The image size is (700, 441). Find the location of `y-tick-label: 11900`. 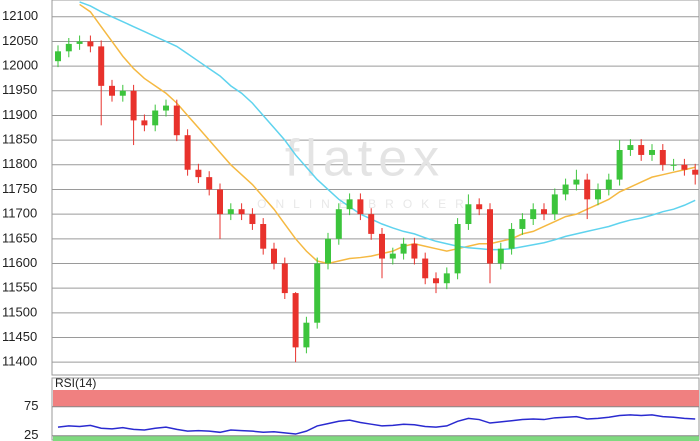

y-tick-label: 11900 is located at coordinates (19, 114).